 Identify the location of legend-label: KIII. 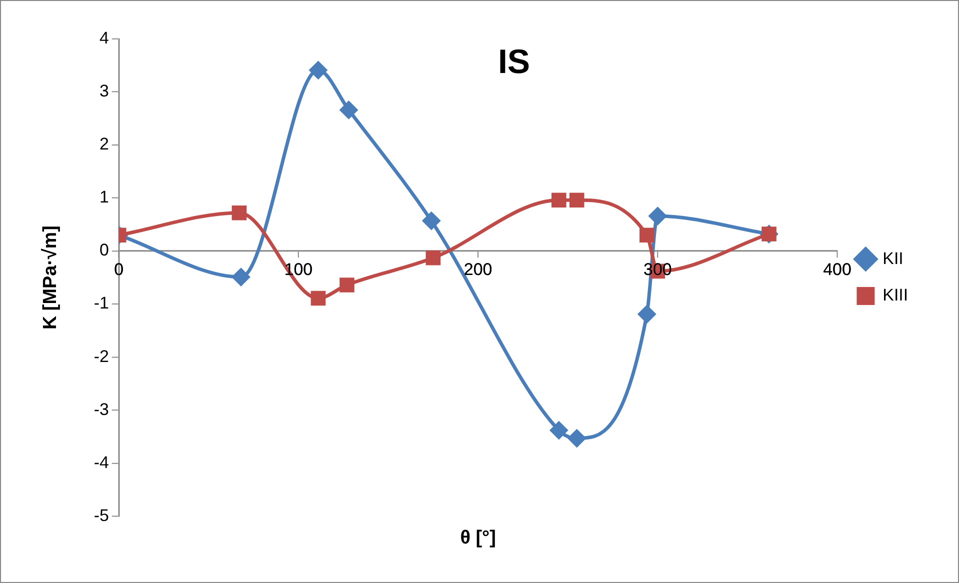
(895, 295).